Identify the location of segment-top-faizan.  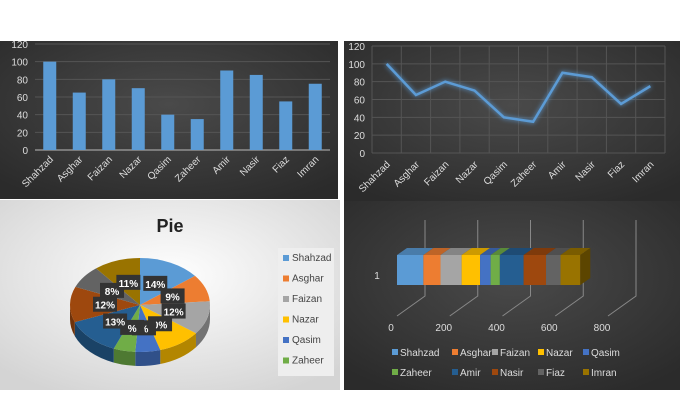
(456, 251).